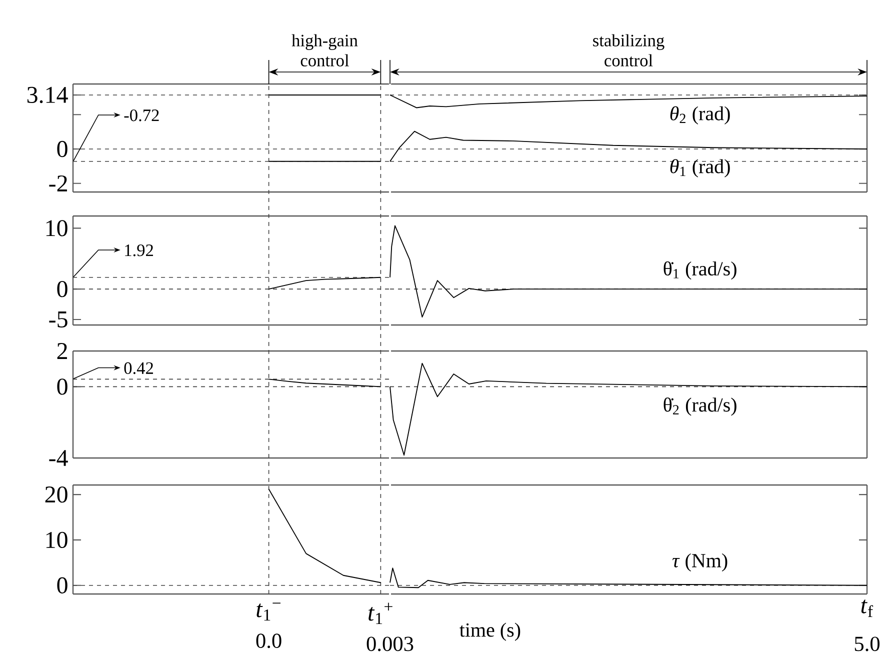 This screenshot has width=888, height=669. Describe the element at coordinates (490, 631) in the screenshot. I see `x-axis-title: time (s)` at that location.